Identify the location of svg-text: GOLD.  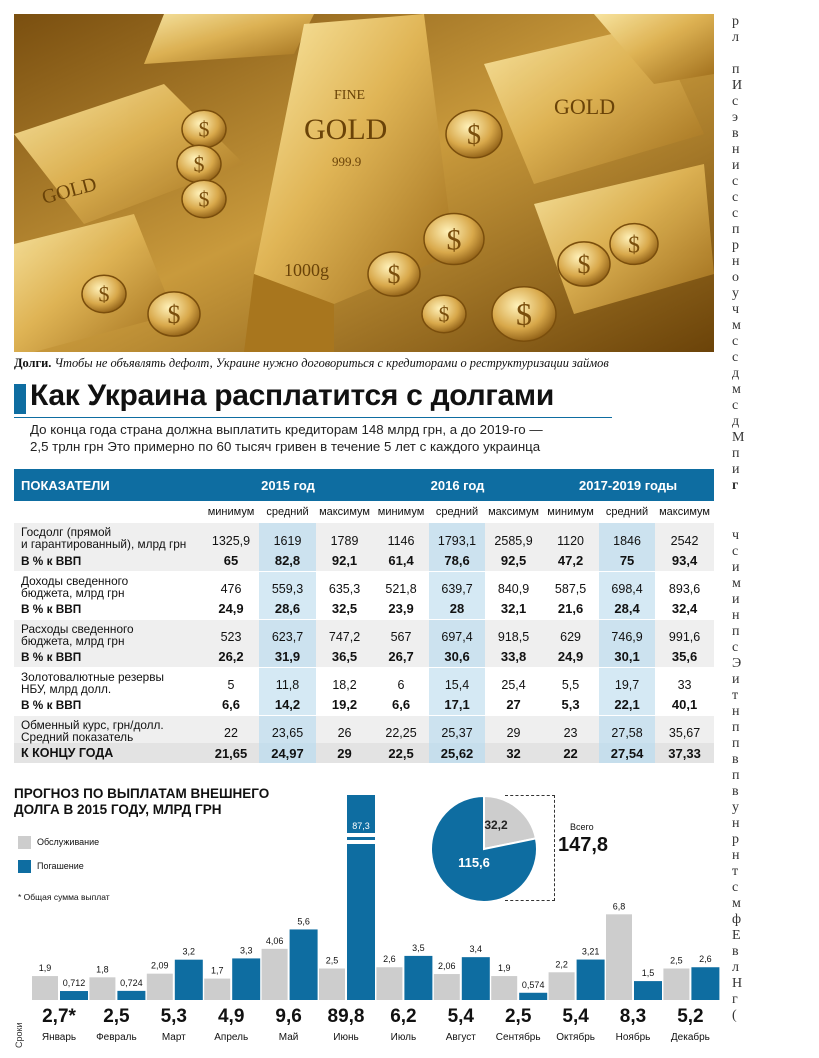
(584, 106).